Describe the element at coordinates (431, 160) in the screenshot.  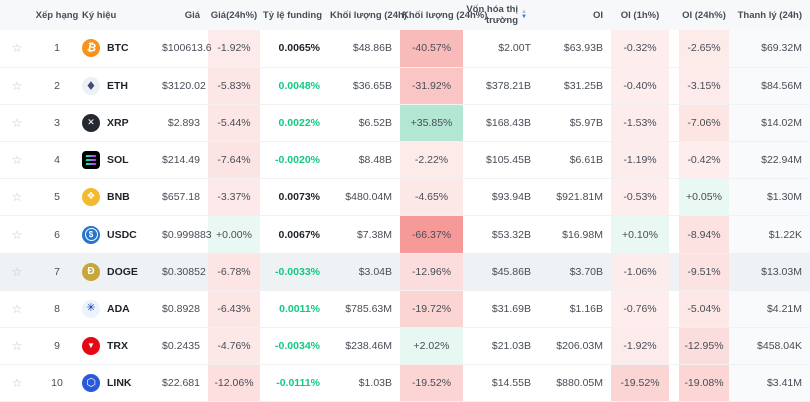
I see `volchg-cell: -2.22%` at that location.